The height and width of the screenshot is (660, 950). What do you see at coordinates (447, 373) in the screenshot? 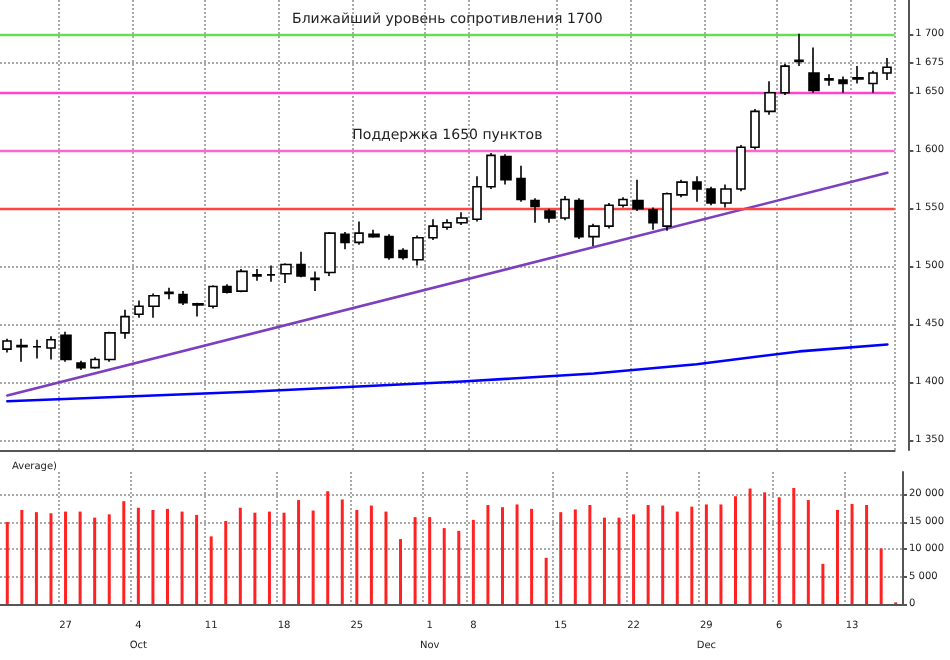
I see `line-series` at bounding box center [447, 373].